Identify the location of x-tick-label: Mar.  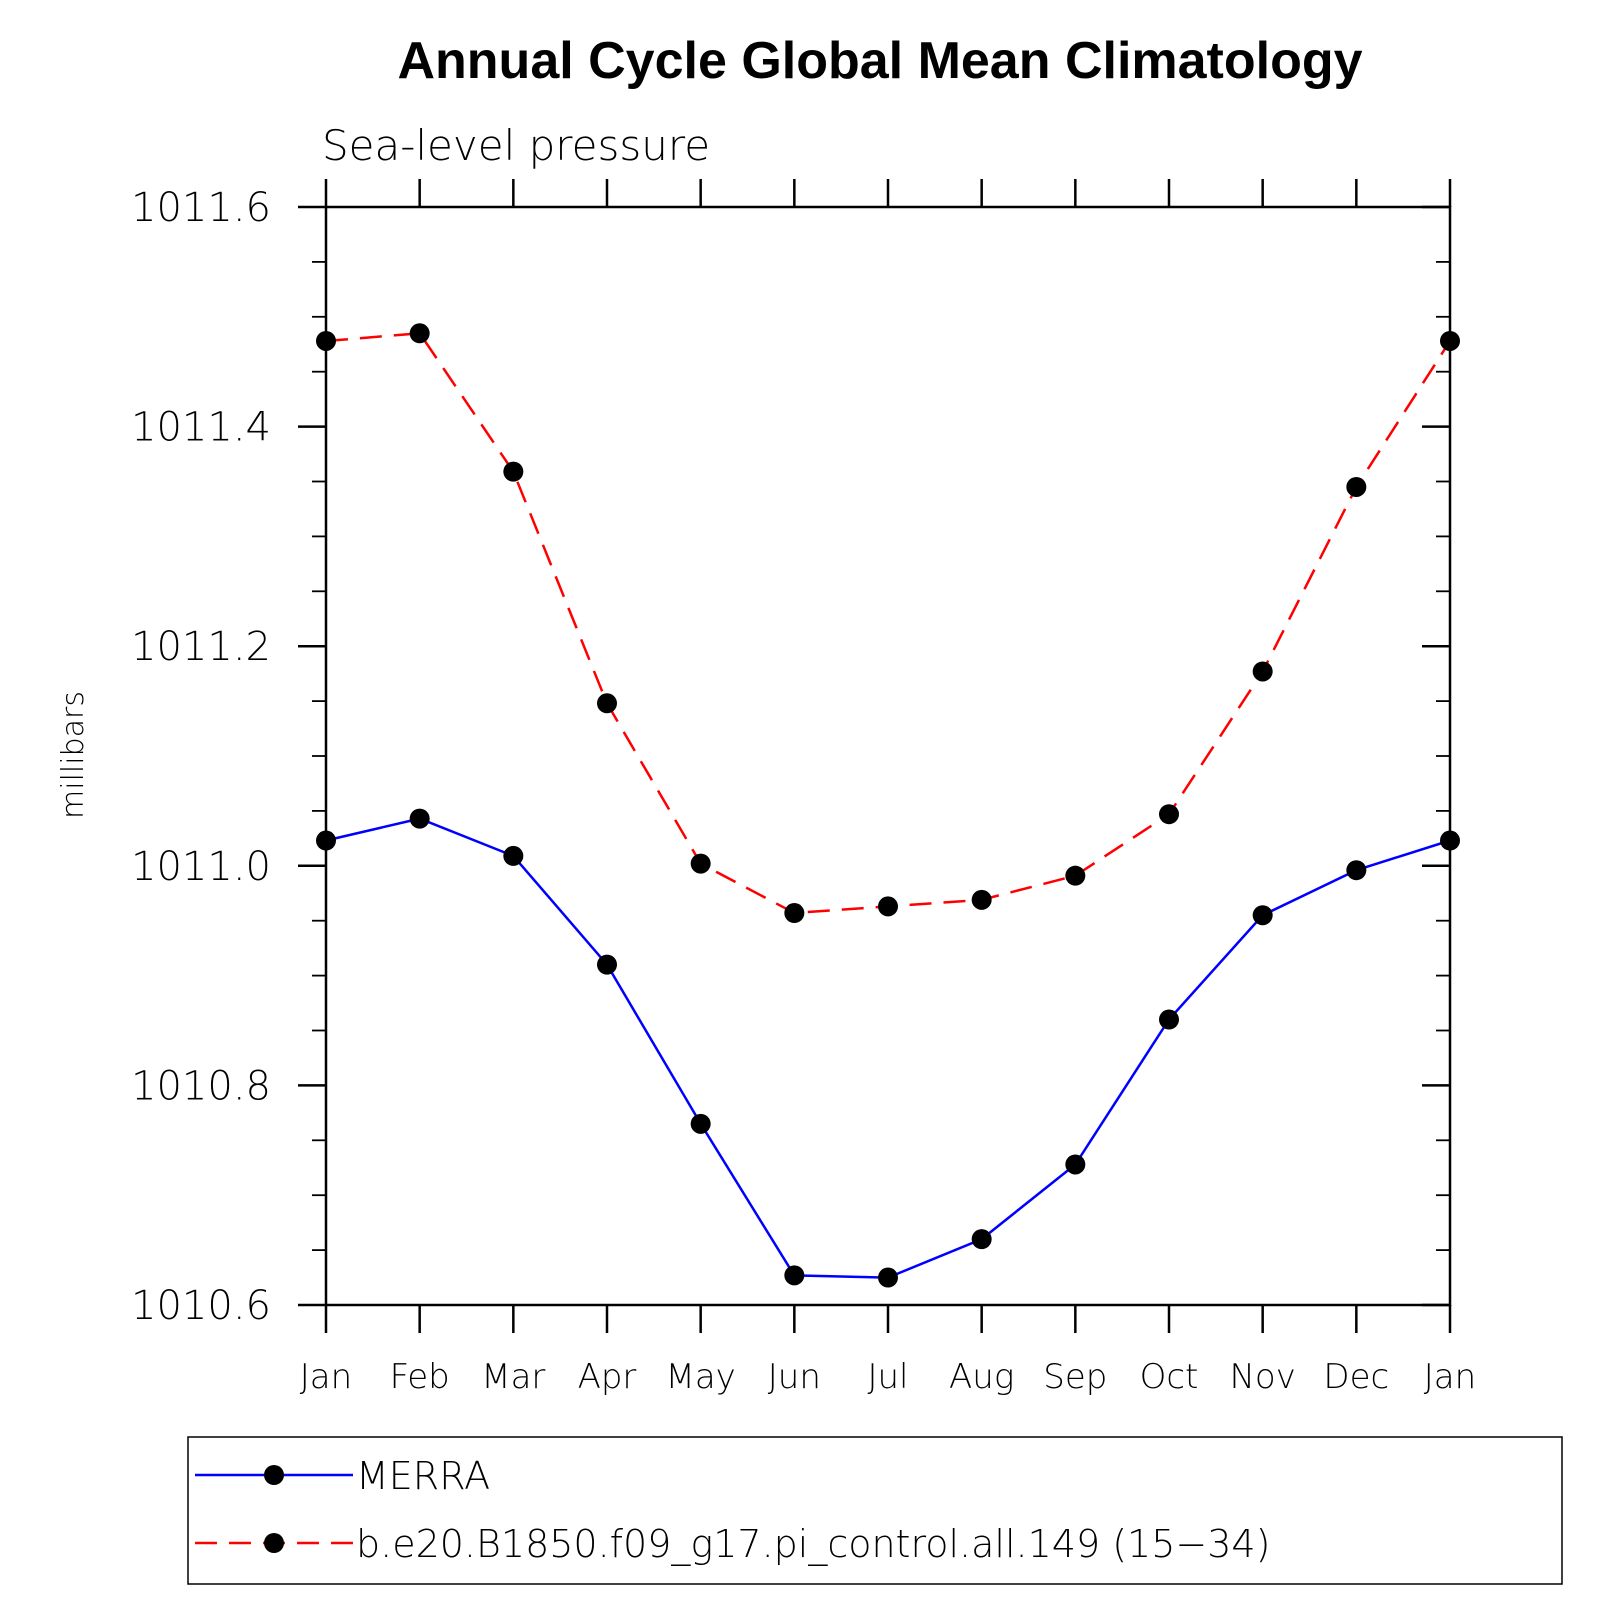
(513, 1377).